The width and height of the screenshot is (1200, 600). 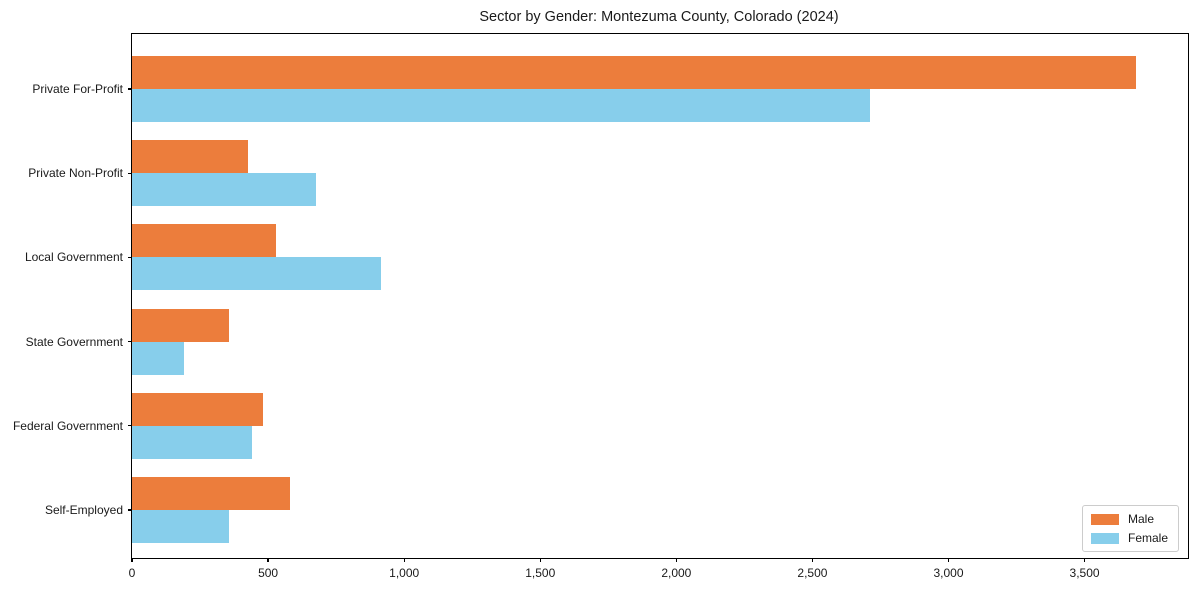 I want to click on x-tick-label-2000: 2,000, so click(x=676, y=573).